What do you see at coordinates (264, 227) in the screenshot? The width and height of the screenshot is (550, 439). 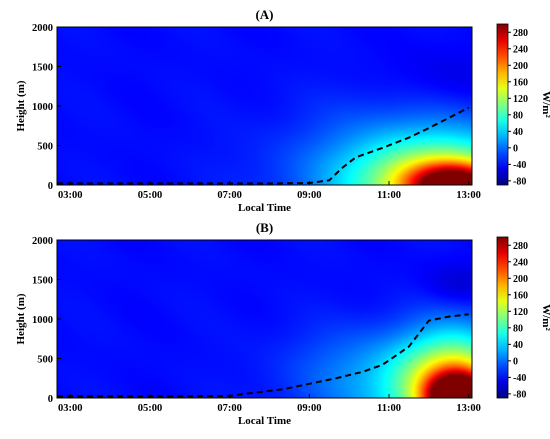 I see `panel-title: (B)` at bounding box center [264, 227].